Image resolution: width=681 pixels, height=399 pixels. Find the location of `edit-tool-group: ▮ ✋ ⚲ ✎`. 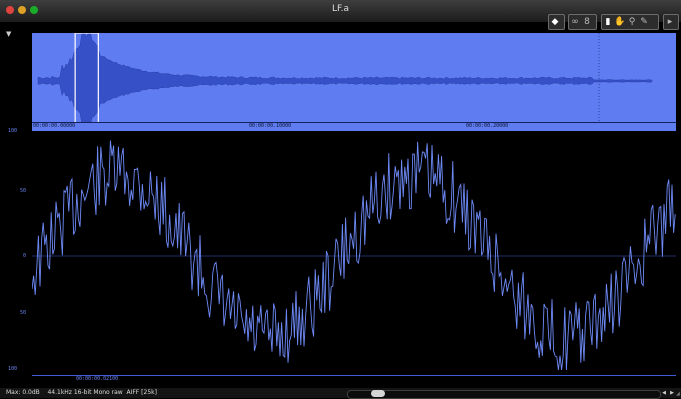

edit-tool-group: ▮ ✋ ⚲ ✎ is located at coordinates (630, 22).